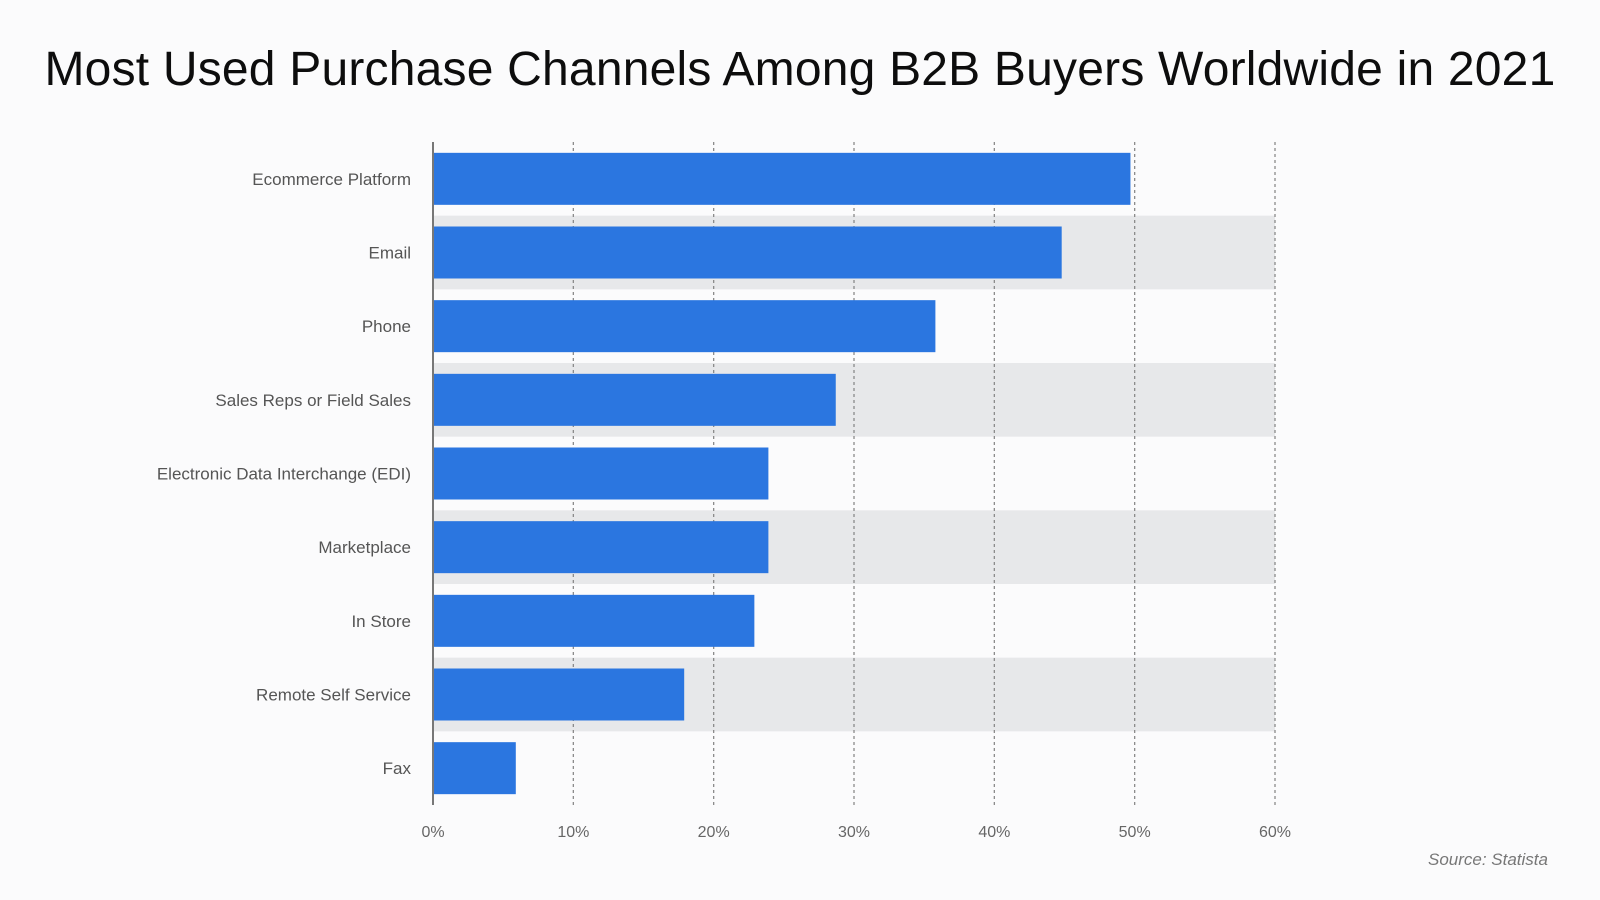 The height and width of the screenshot is (900, 1600). What do you see at coordinates (1135, 832) in the screenshot?
I see `x-tick-label: 50%` at bounding box center [1135, 832].